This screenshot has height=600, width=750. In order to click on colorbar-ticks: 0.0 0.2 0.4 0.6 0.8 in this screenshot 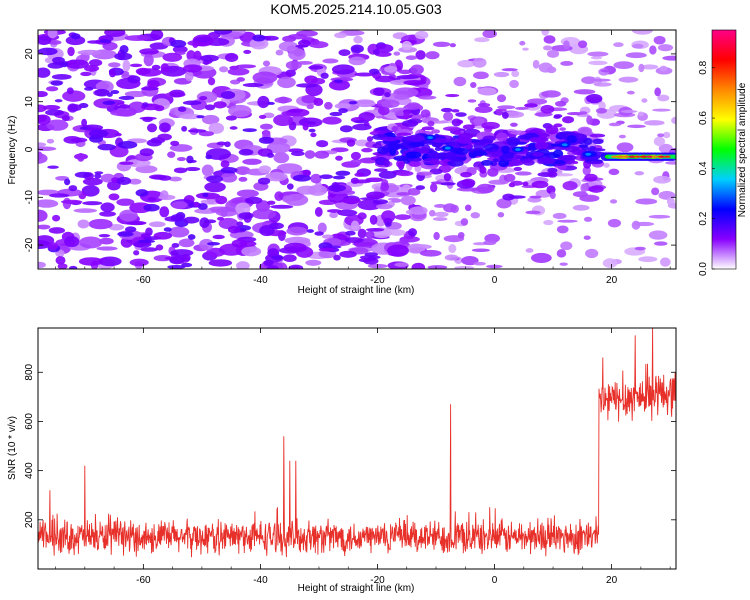, I will do `click(706, 168)`.